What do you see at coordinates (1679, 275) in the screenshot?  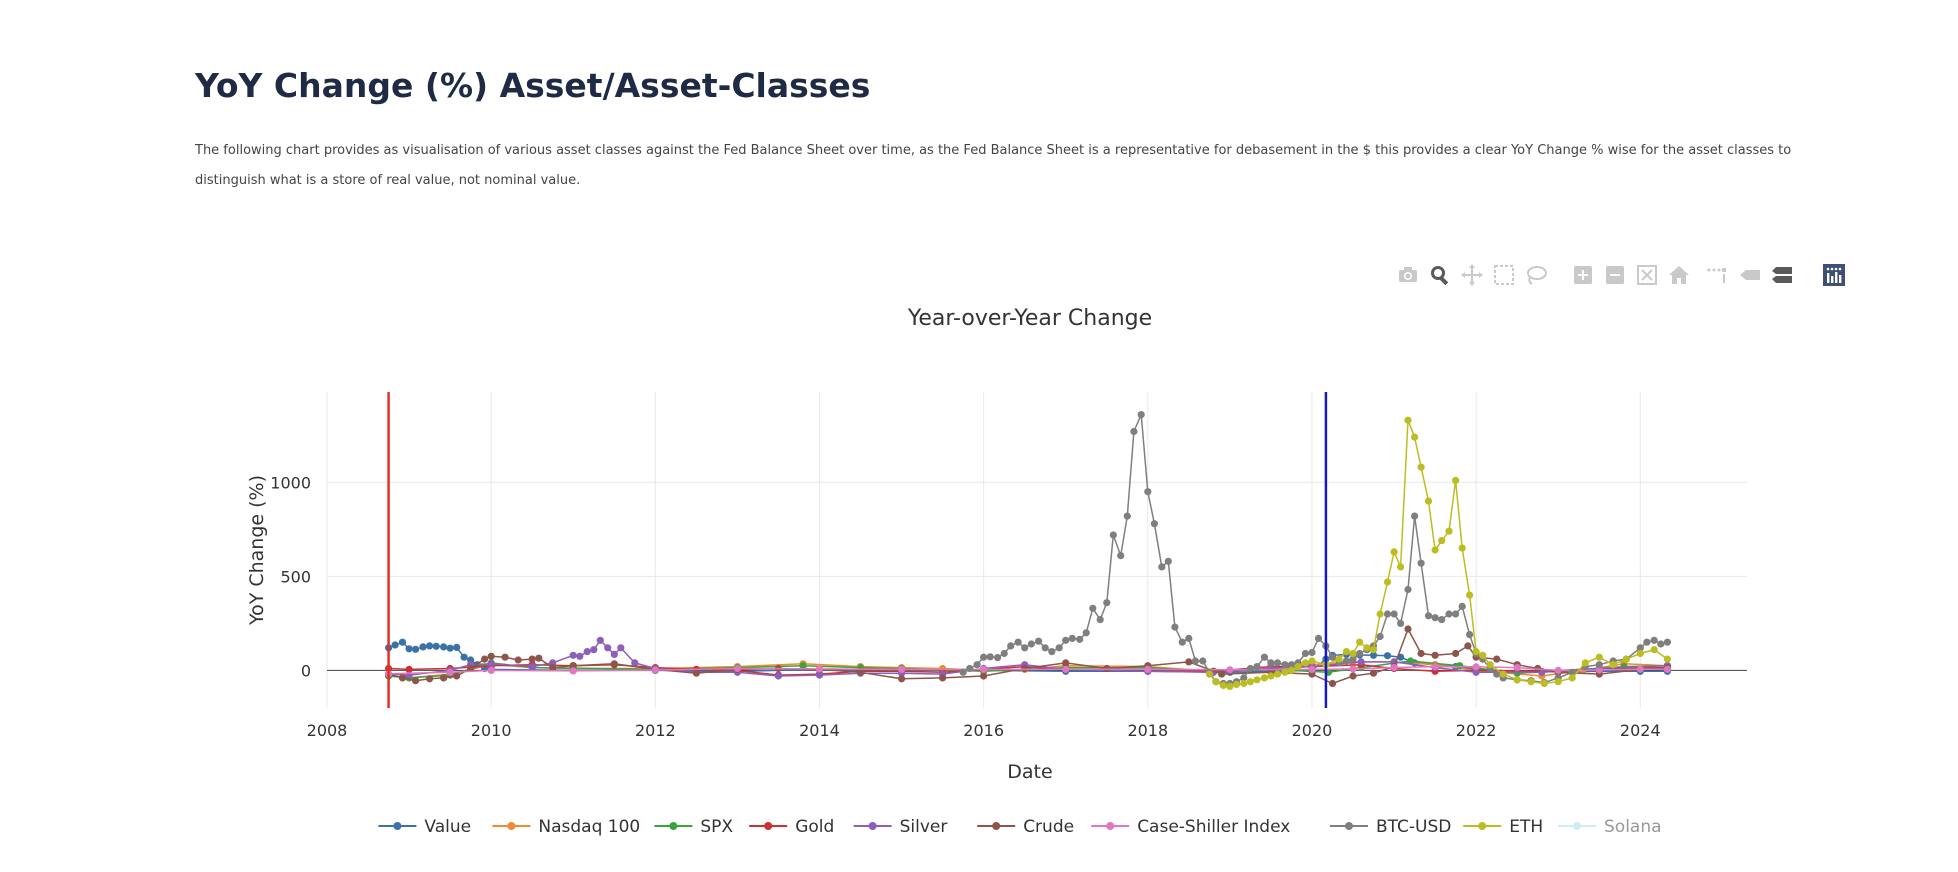 I see `reset-axes-icon` at bounding box center [1679, 275].